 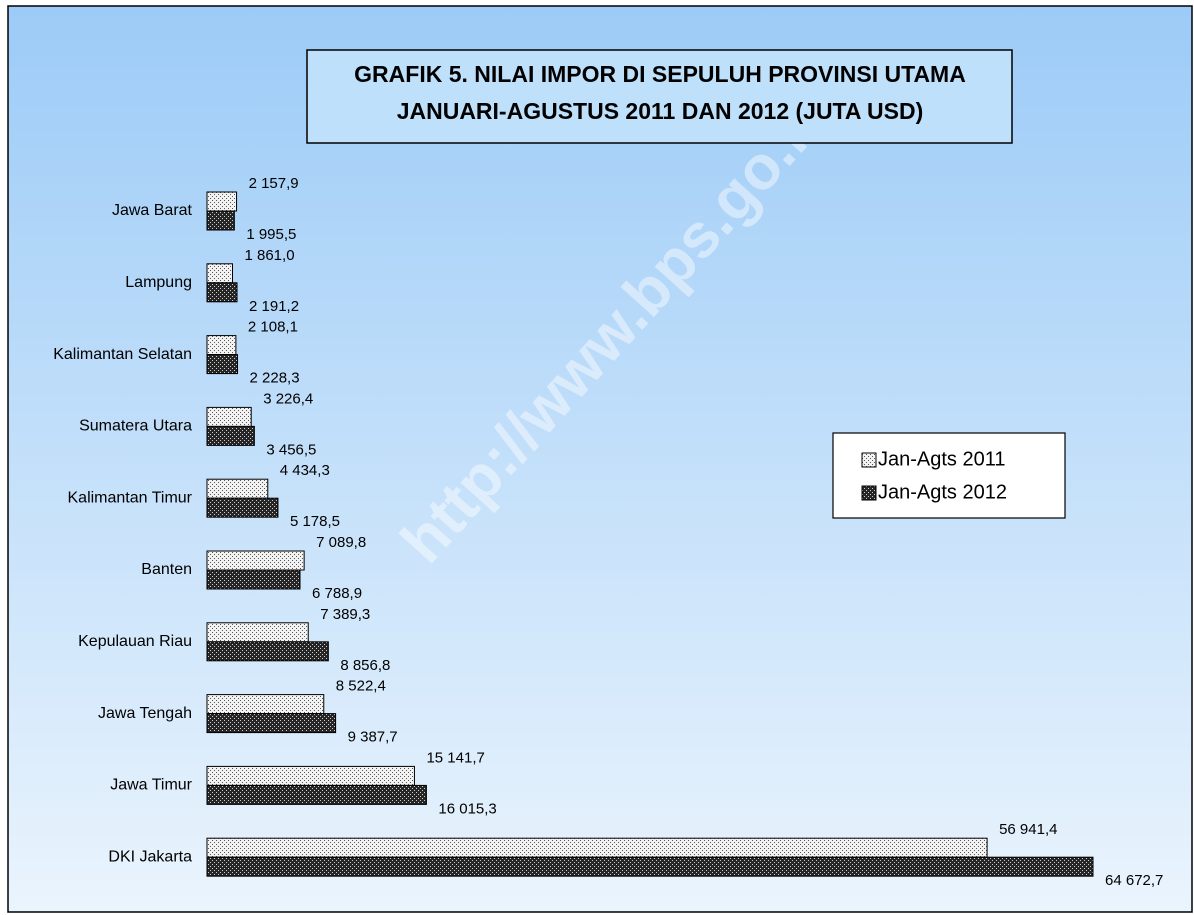 What do you see at coordinates (365, 665) in the screenshot?
I see `data-label: 8 856,8` at bounding box center [365, 665].